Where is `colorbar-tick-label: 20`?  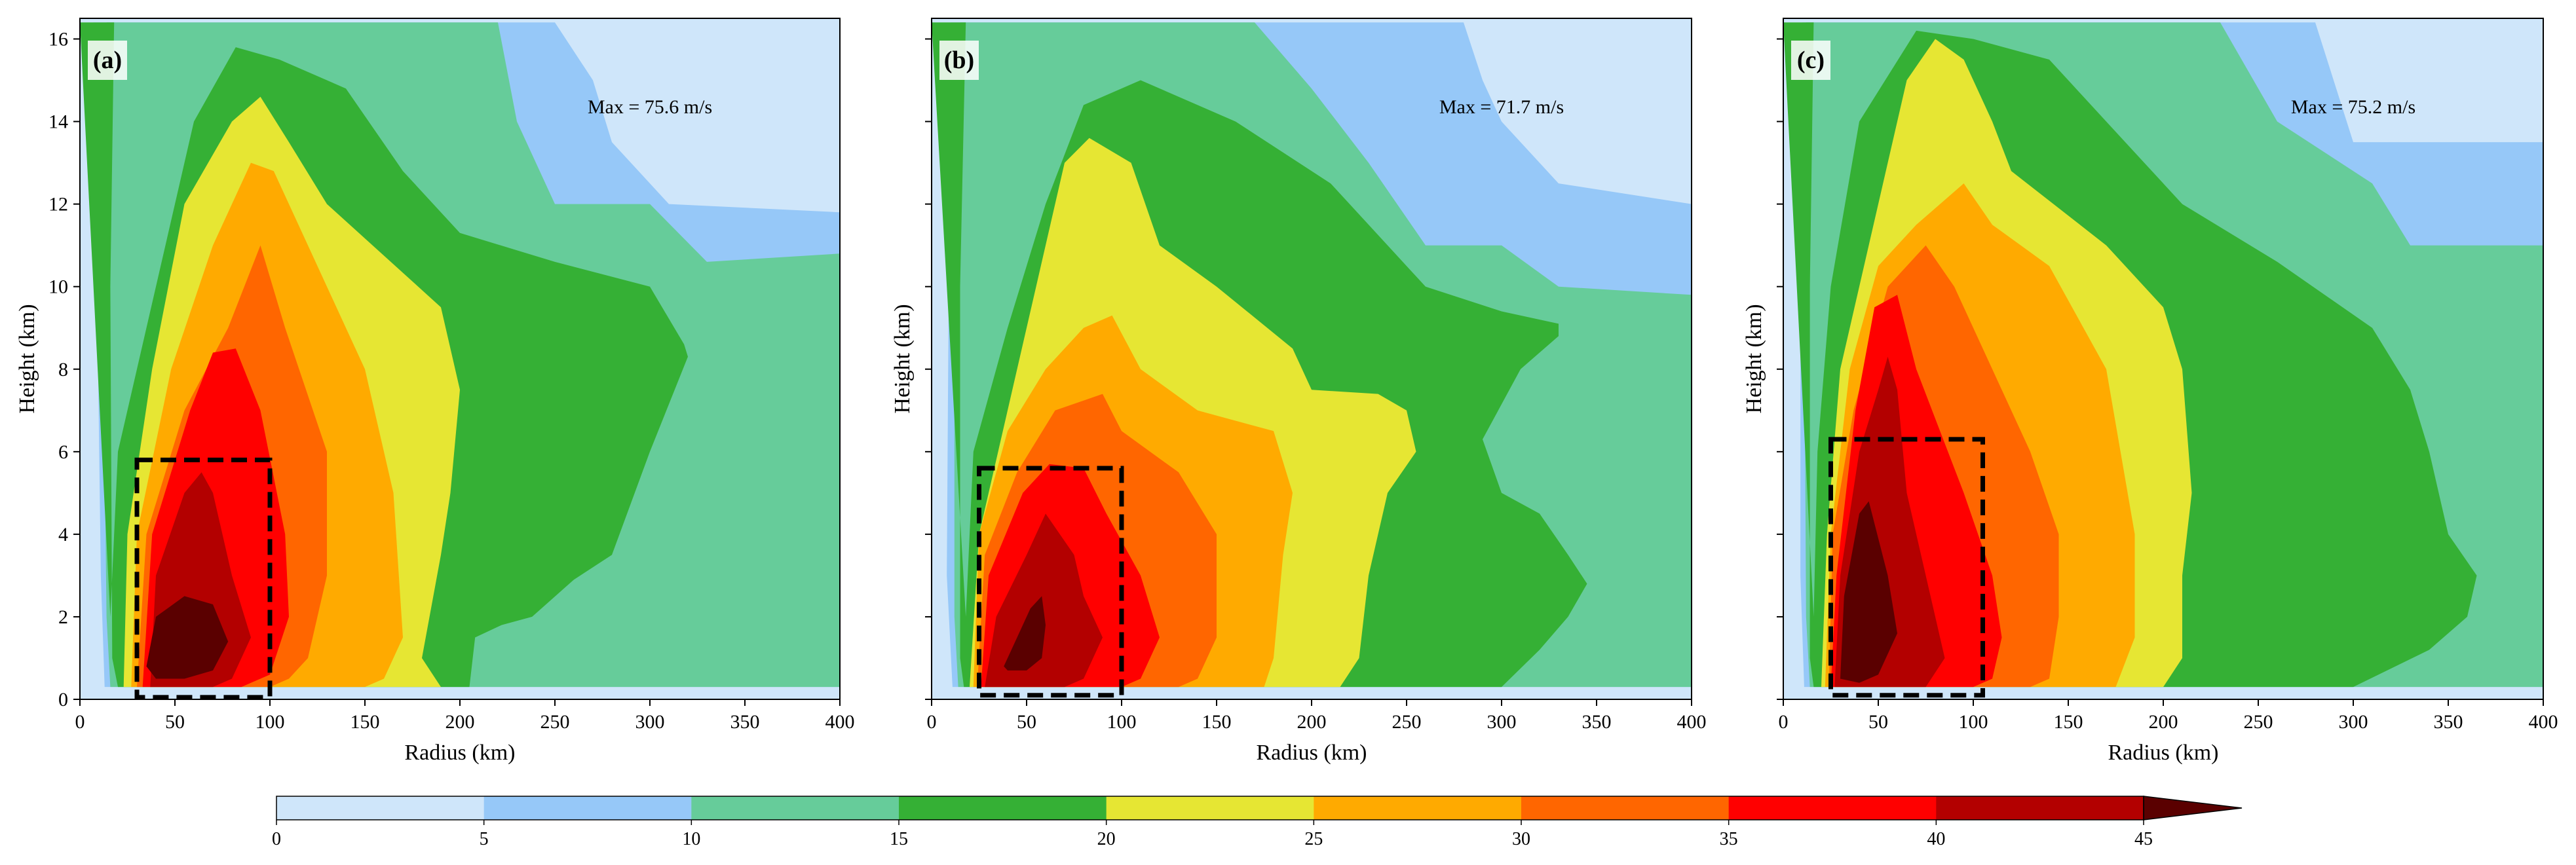 colorbar-tick-label: 20 is located at coordinates (1106, 839).